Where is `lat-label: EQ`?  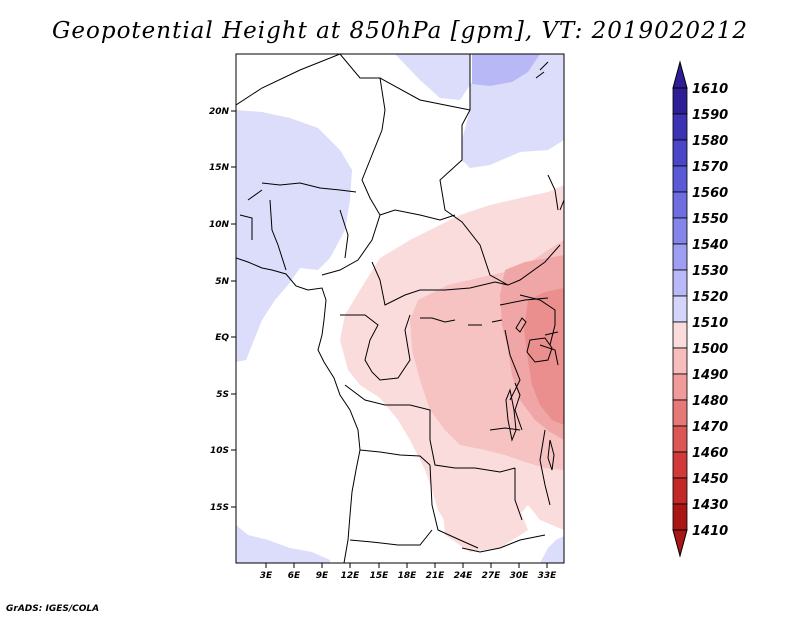 lat-label: EQ is located at coordinates (222, 338).